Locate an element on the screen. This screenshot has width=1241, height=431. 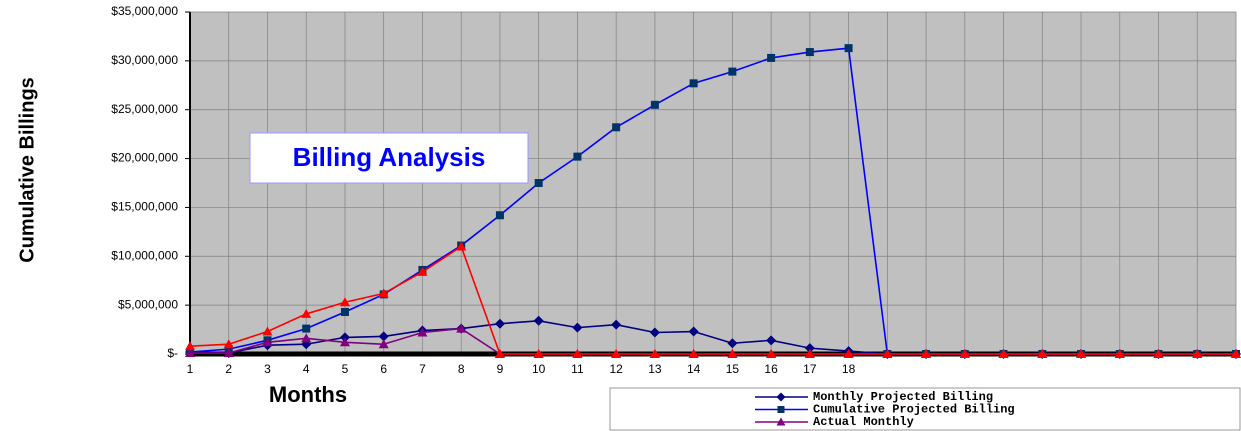
x-tick-label: 11 is located at coordinates (577, 369).